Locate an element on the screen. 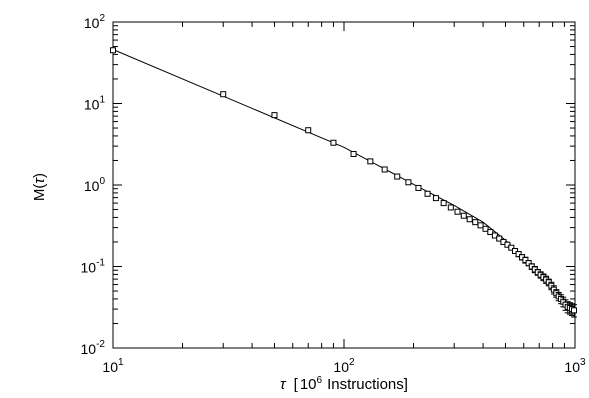 The image size is (589, 398). y-tick-label: 10² is located at coordinates (95, 22).